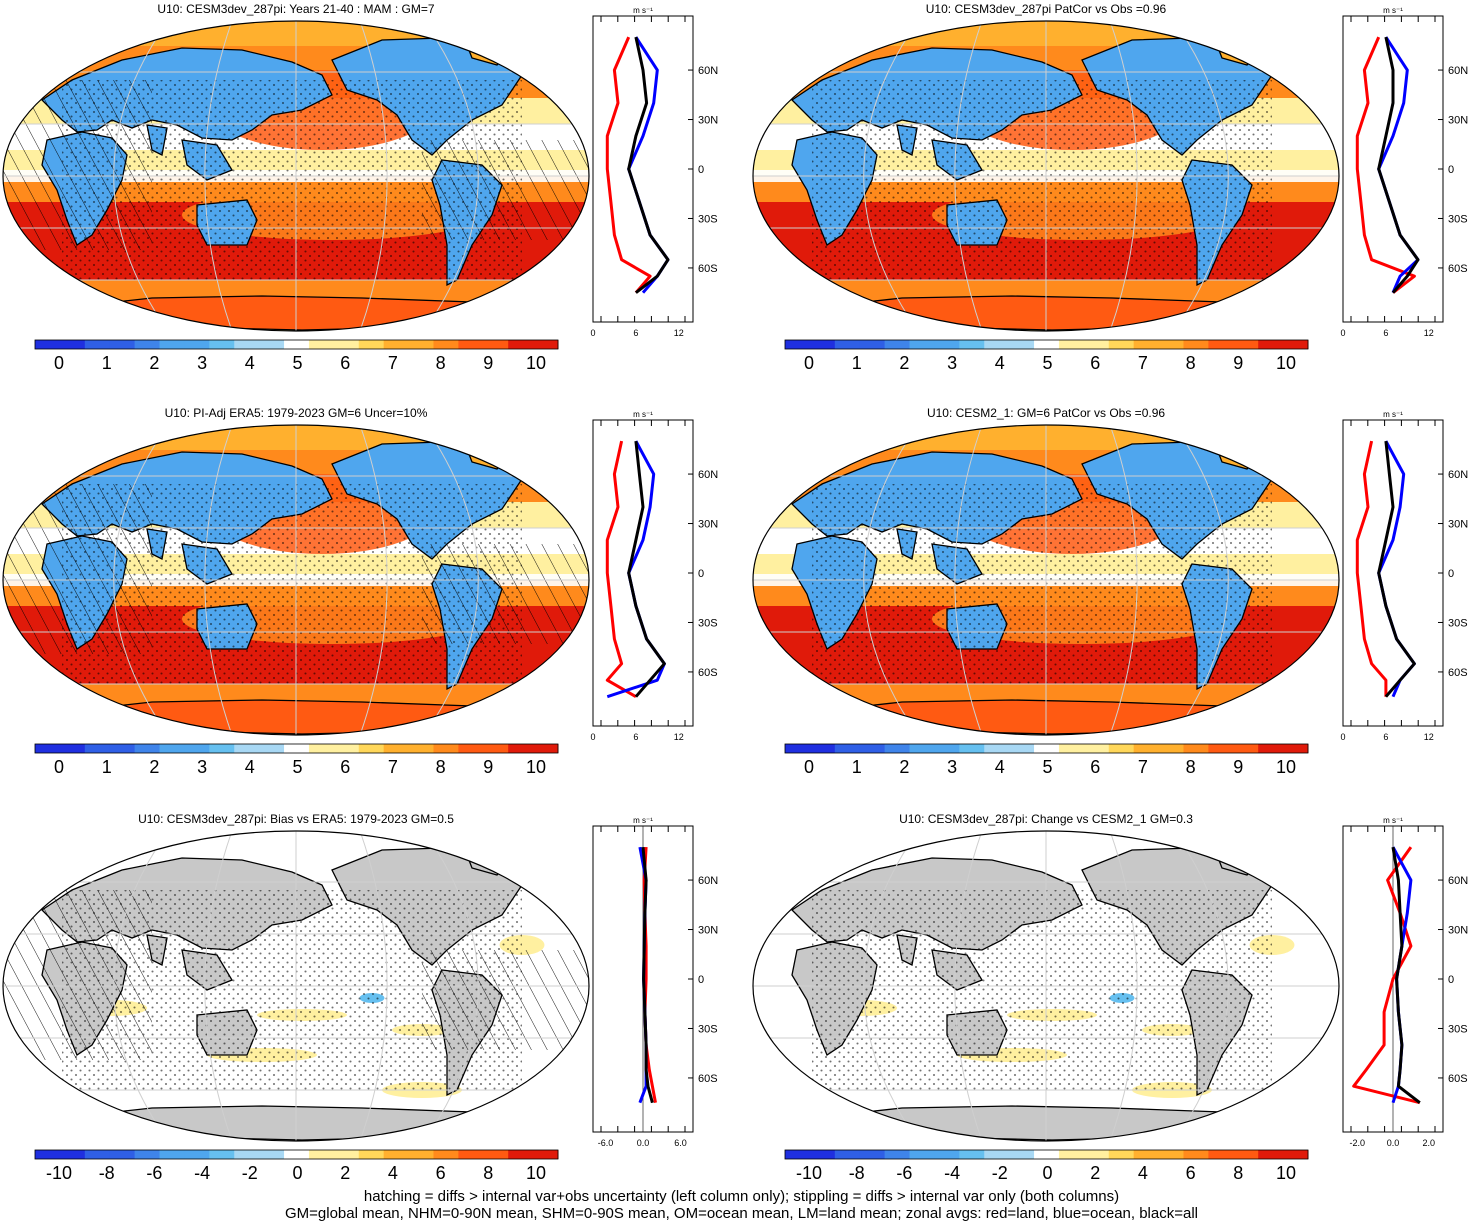 The width and height of the screenshot is (1483, 1222). I want to click on colorbar-label: 3, so click(952, 363).